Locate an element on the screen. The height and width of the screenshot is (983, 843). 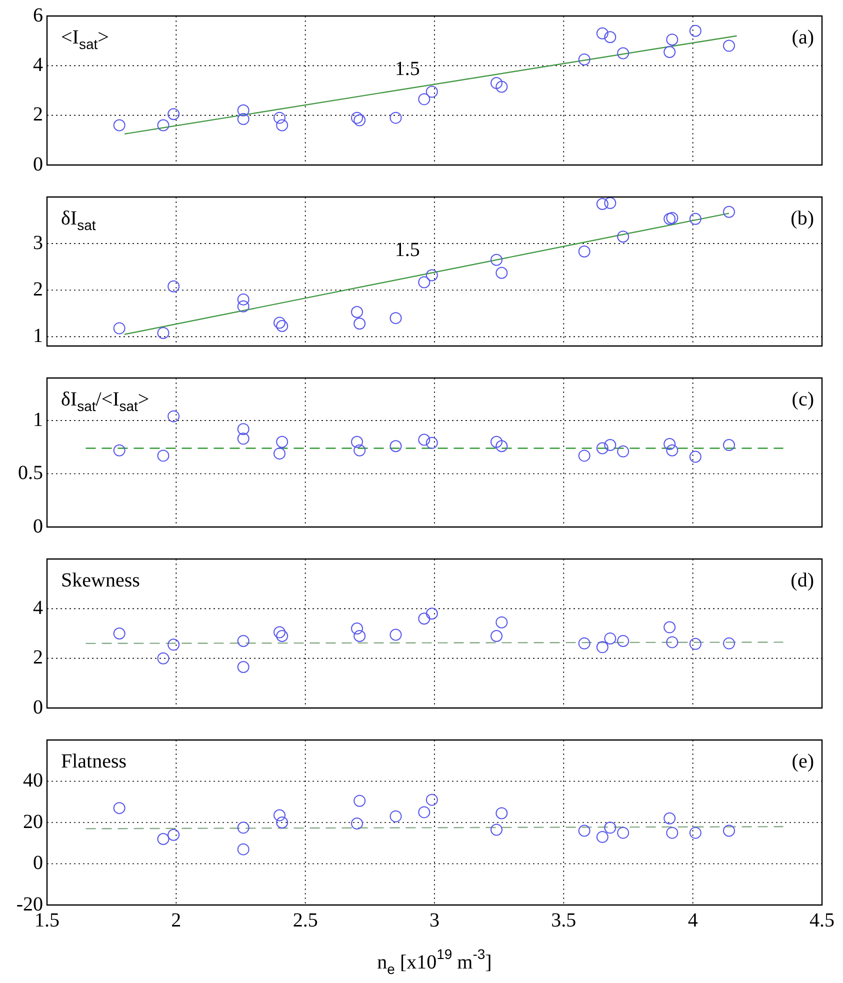
y-tick-label: 40 is located at coordinates (33, 781).